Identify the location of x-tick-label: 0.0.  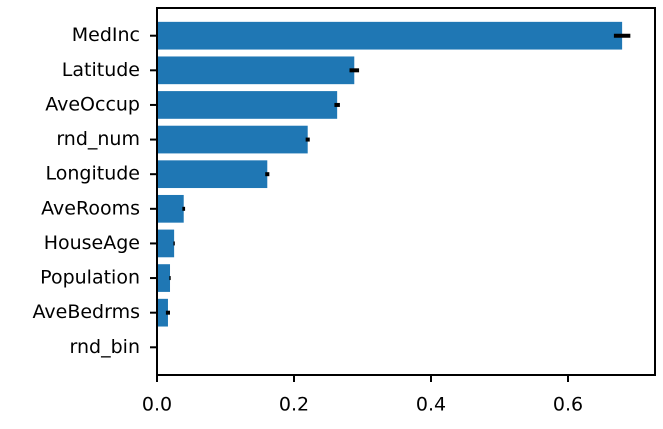
(157, 405).